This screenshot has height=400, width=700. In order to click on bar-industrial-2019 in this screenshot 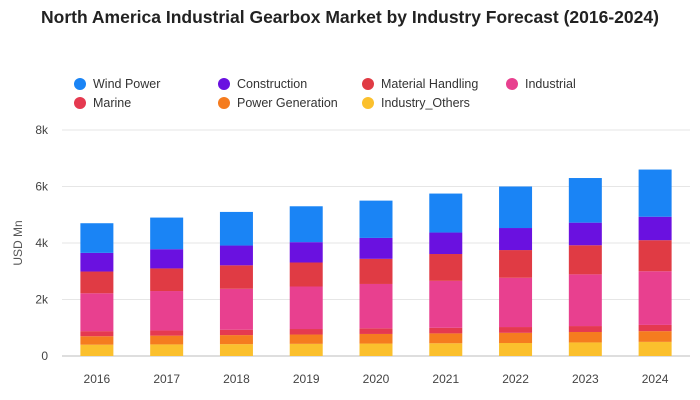, I will do `click(306, 308)`.